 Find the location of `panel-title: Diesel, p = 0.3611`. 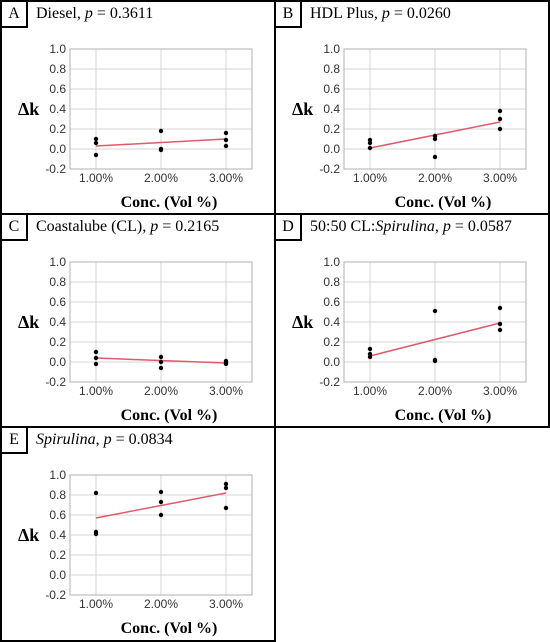

panel-title: Diesel, p = 0.3611 is located at coordinates (94, 14).